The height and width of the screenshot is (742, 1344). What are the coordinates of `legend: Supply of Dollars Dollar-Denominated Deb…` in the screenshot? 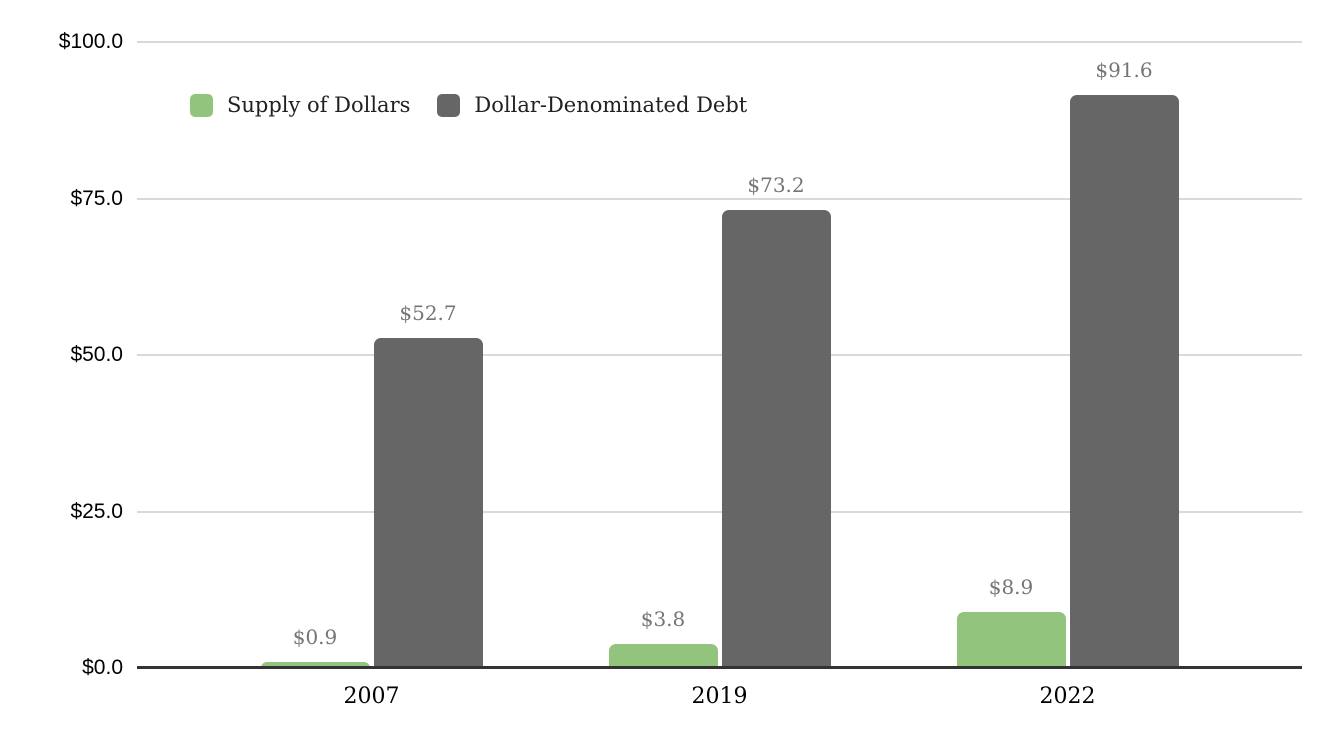 It's located at (468, 105).